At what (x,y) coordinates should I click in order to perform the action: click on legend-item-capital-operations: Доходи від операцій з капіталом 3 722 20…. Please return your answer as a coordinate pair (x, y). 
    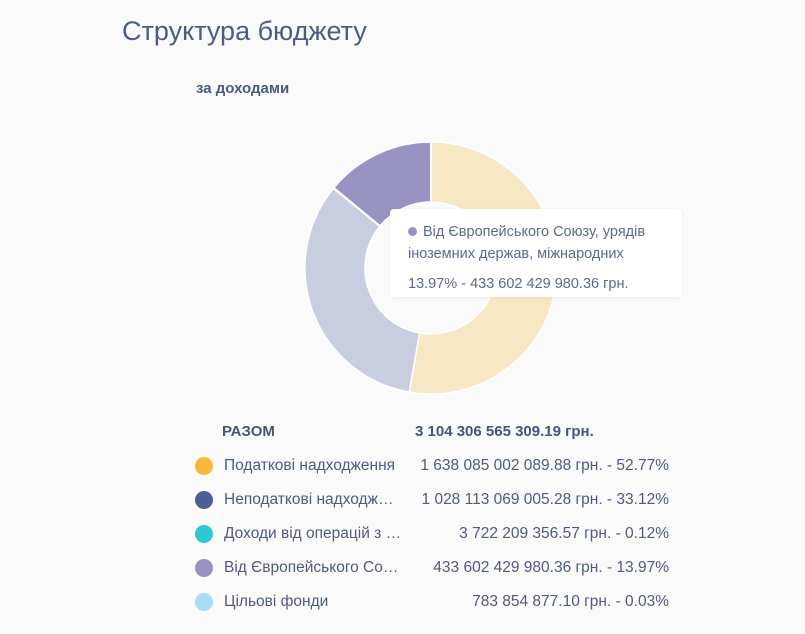
    Looking at the image, I should click on (435, 539).